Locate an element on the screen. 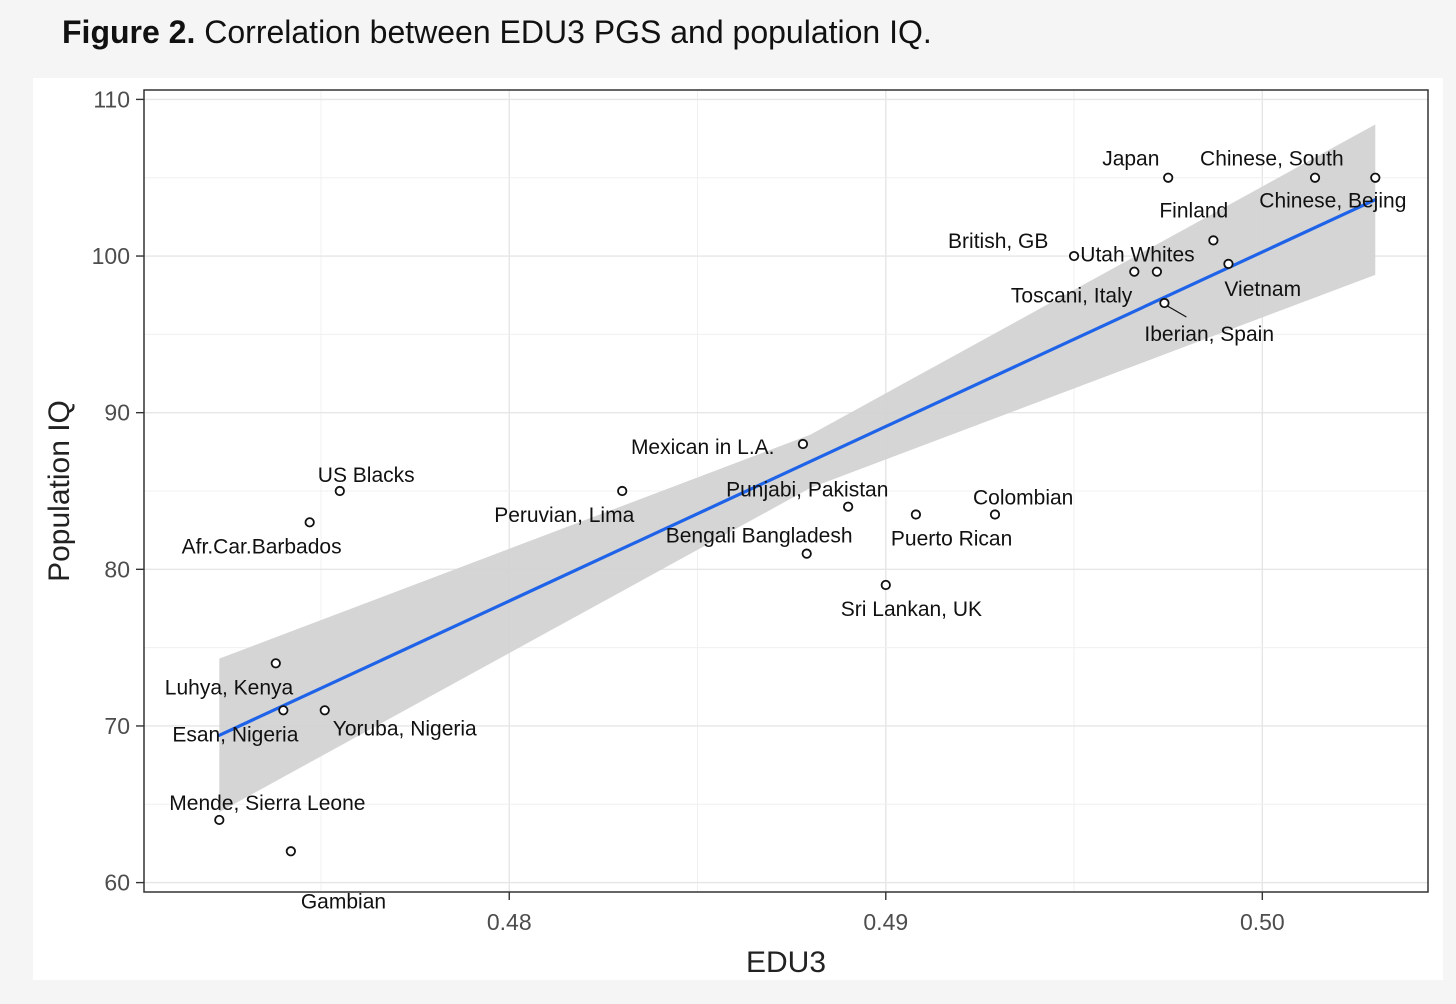 The image size is (1456, 1004). y-tick-label: 90 is located at coordinates (117, 413).